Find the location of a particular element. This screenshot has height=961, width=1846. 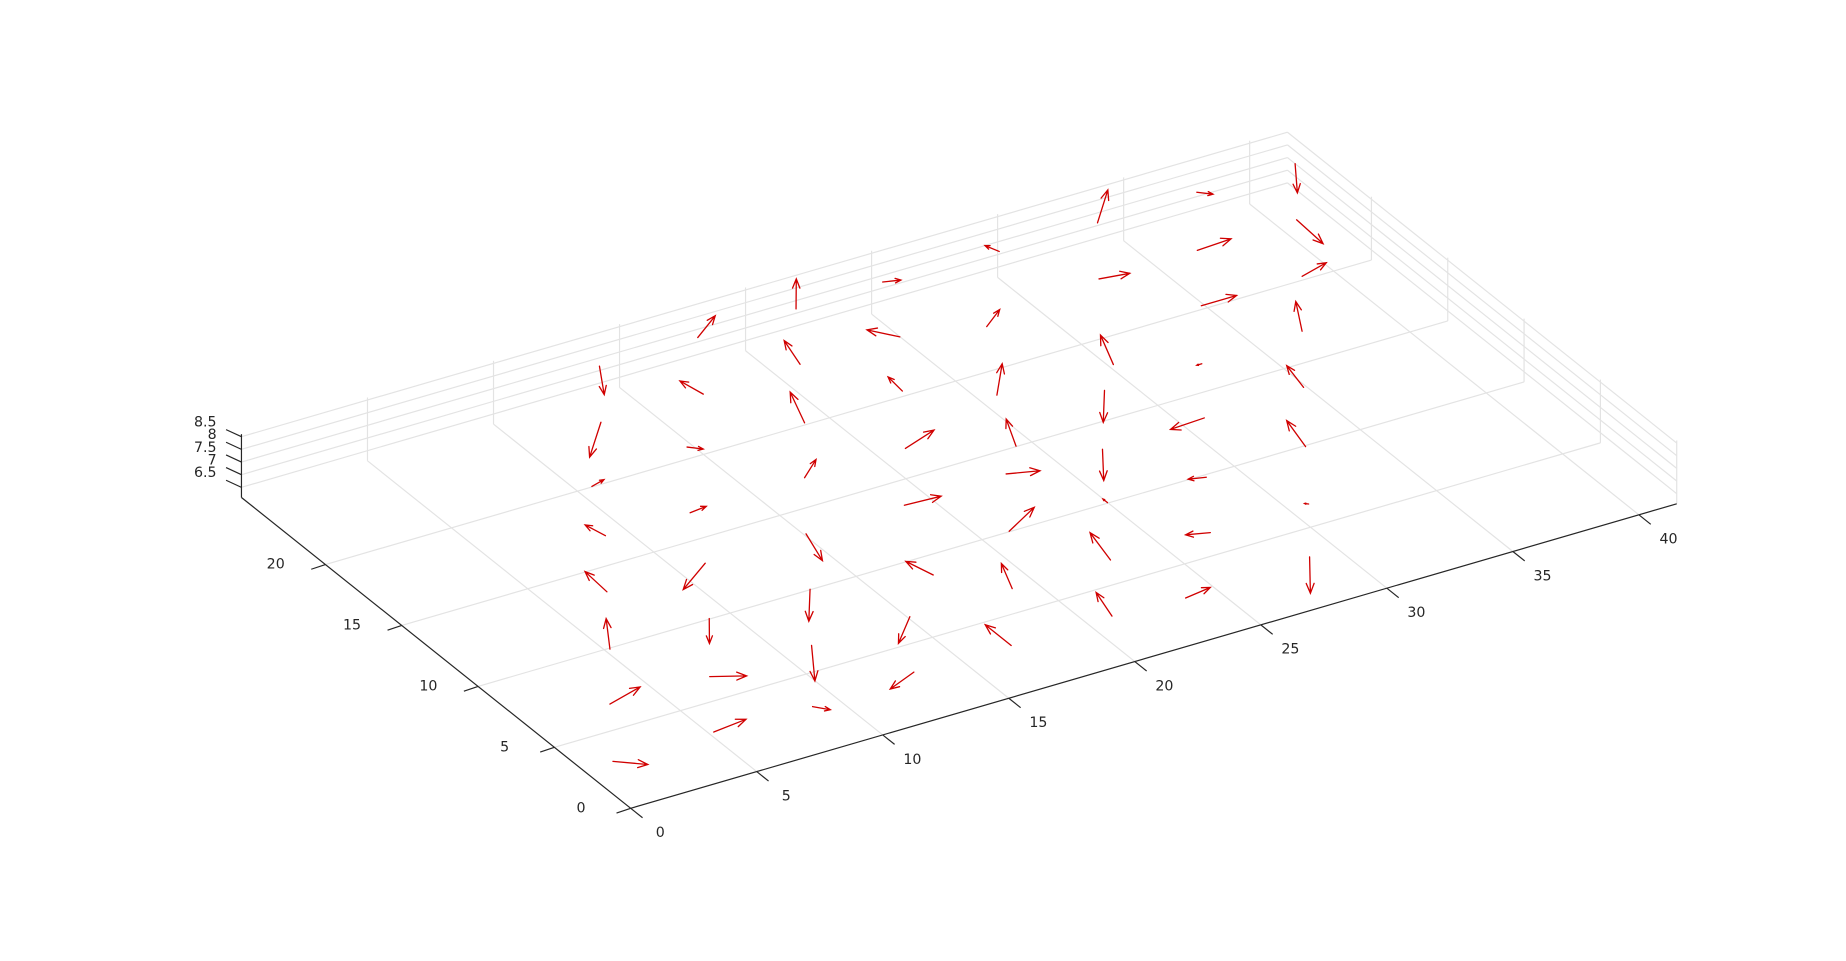

x-tick-label: 35 is located at coordinates (1542, 576).